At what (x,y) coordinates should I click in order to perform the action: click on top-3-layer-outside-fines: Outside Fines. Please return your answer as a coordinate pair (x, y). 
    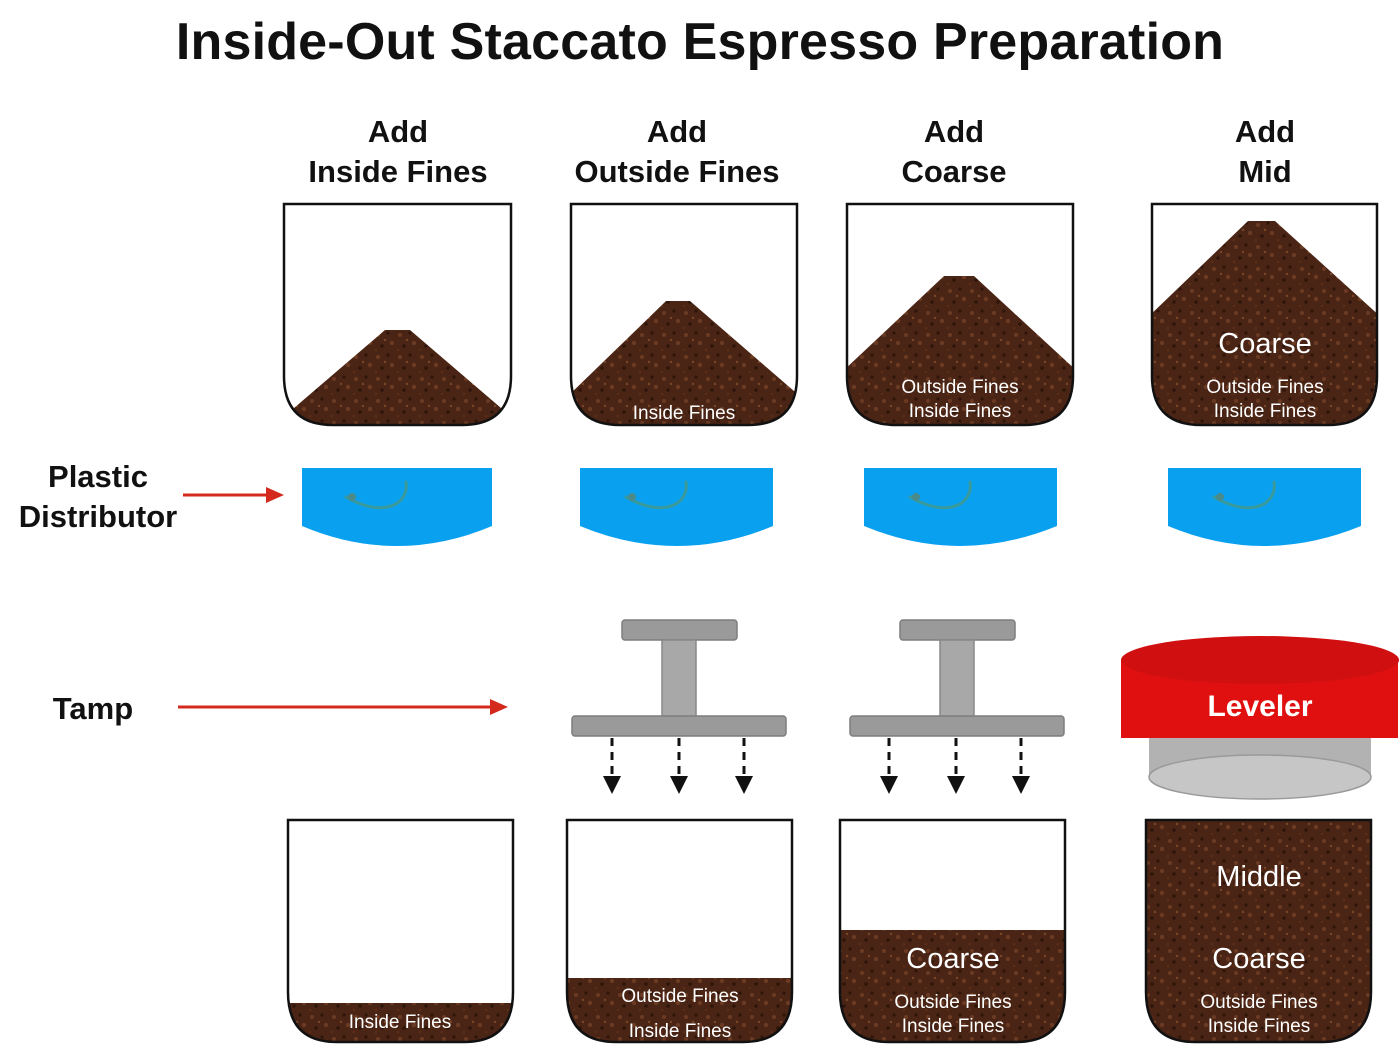
    Looking at the image, I should click on (960, 387).